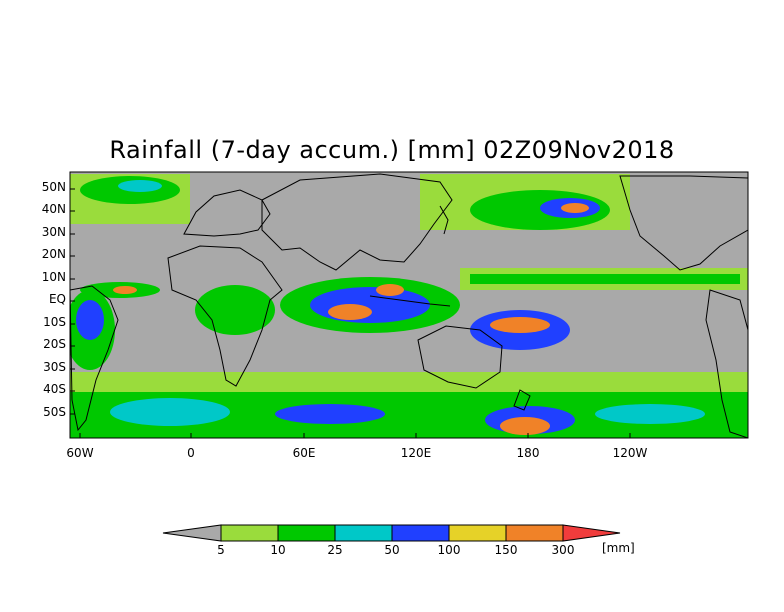 The height and width of the screenshot is (612, 784). I want to click on rain-patch-south-indian, so click(330, 414).